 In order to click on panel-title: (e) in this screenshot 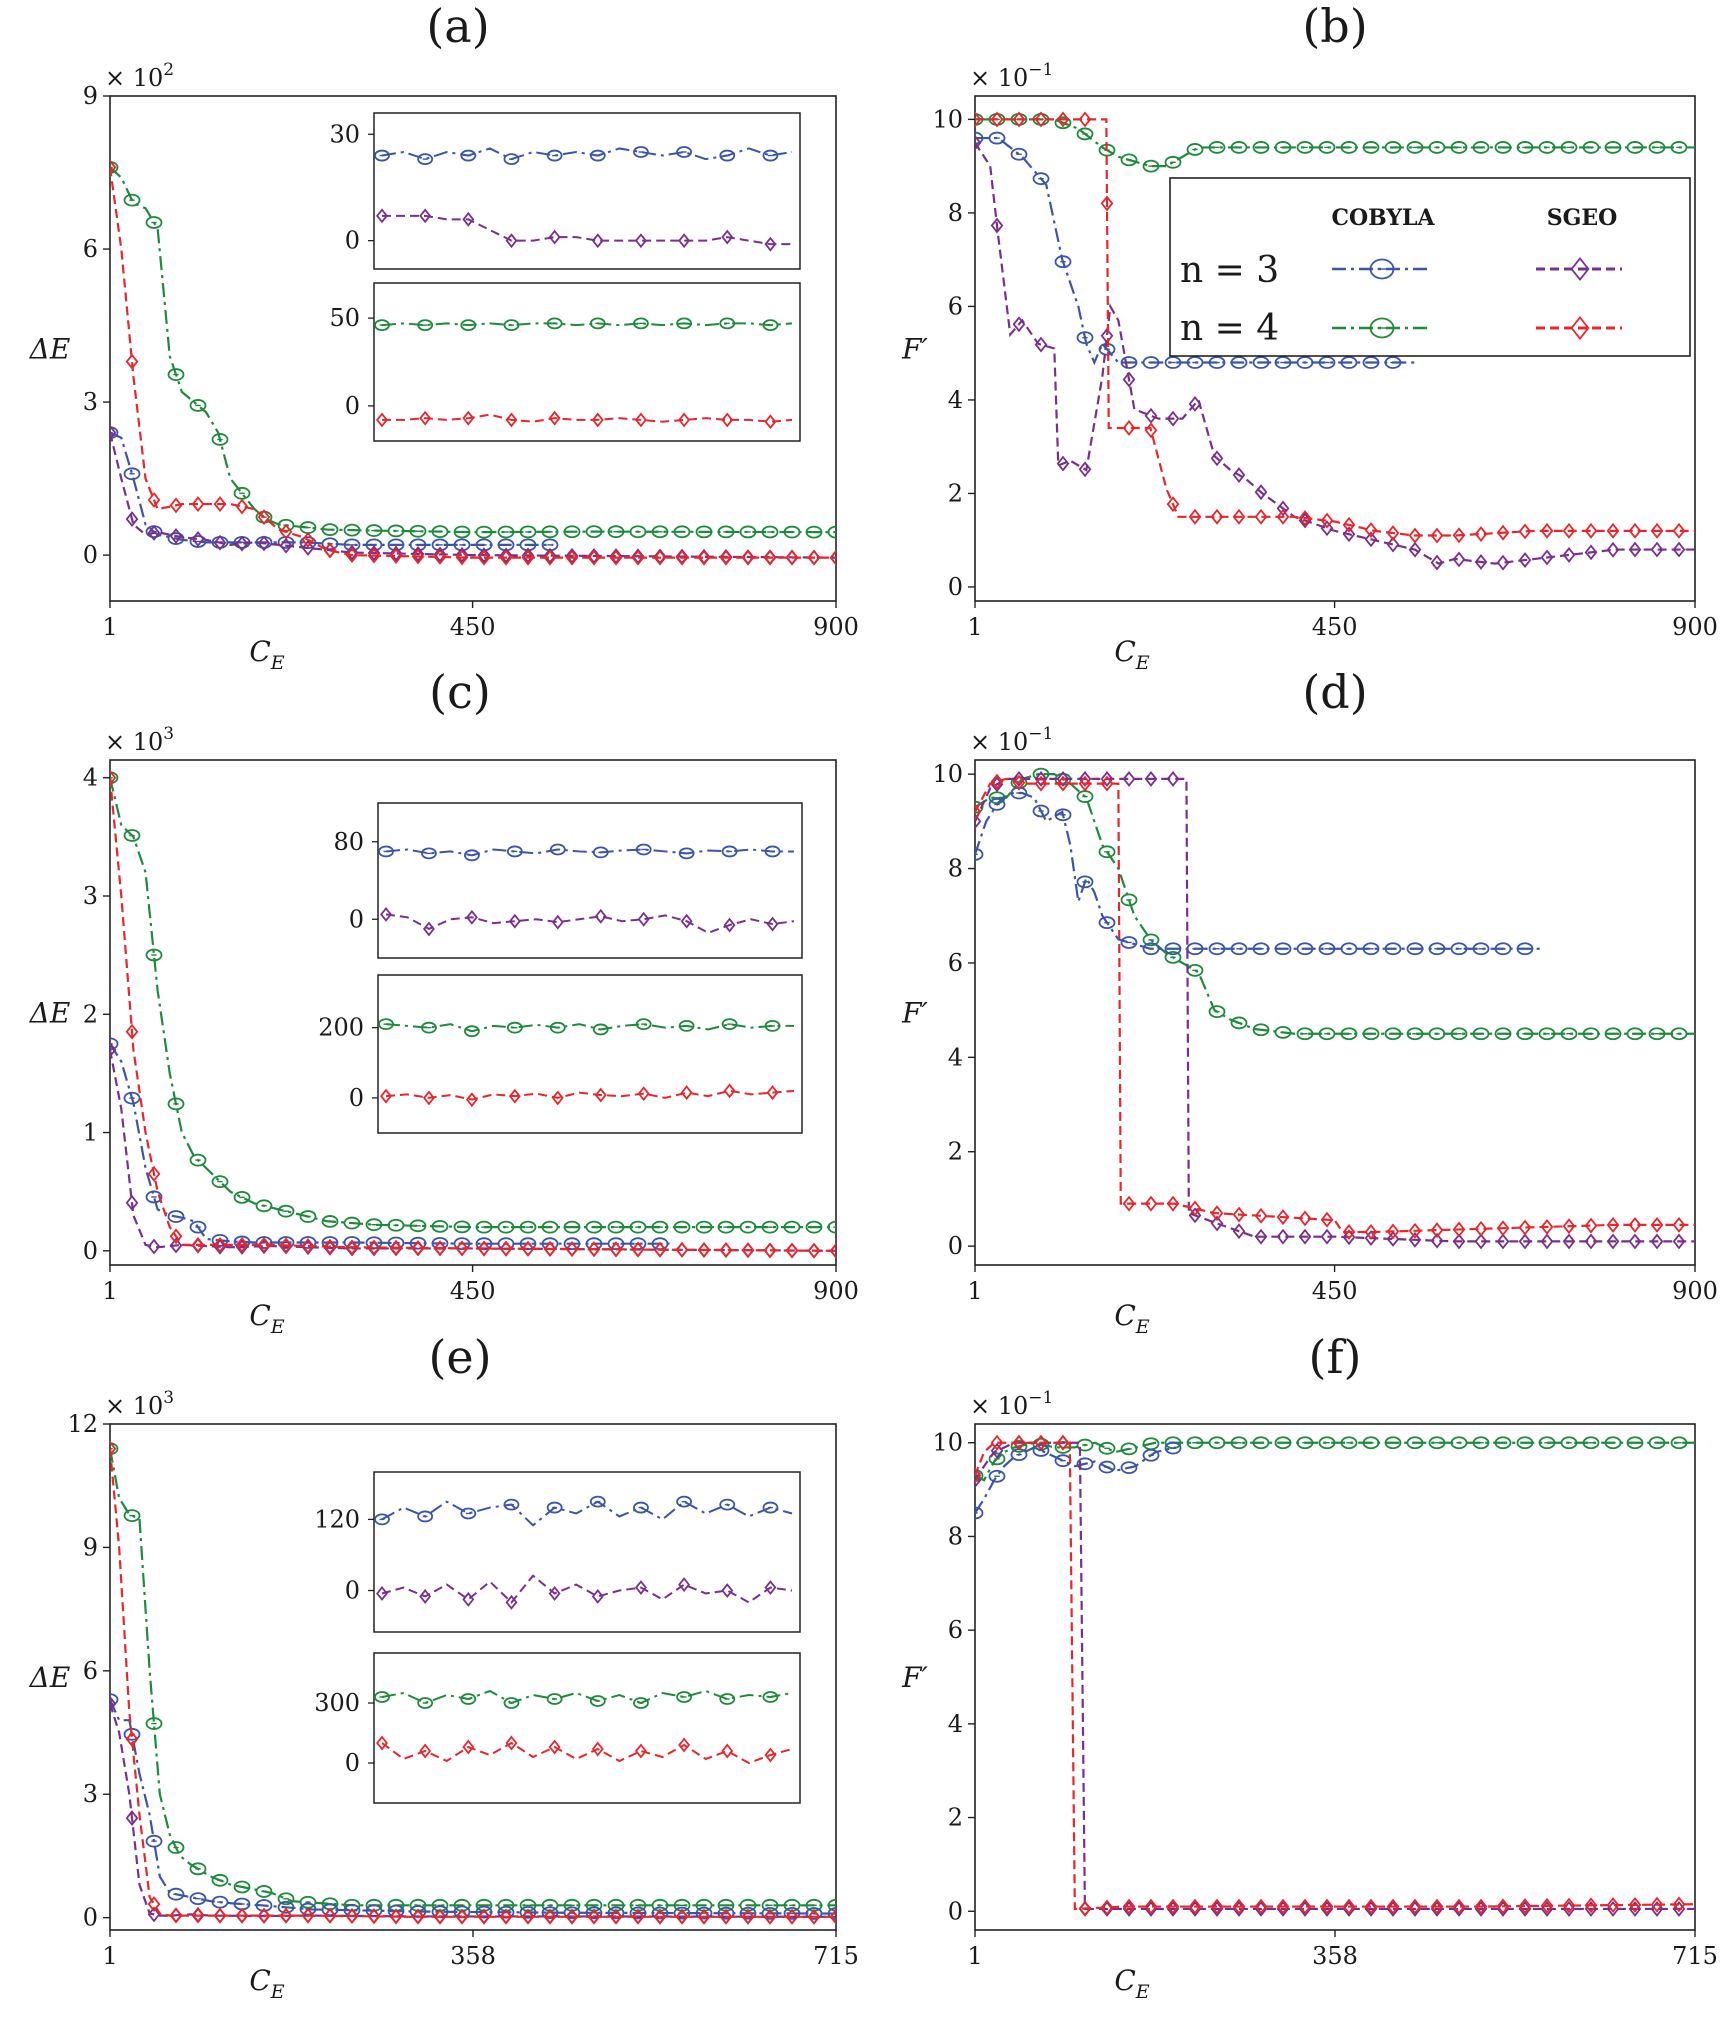, I will do `click(459, 1357)`.